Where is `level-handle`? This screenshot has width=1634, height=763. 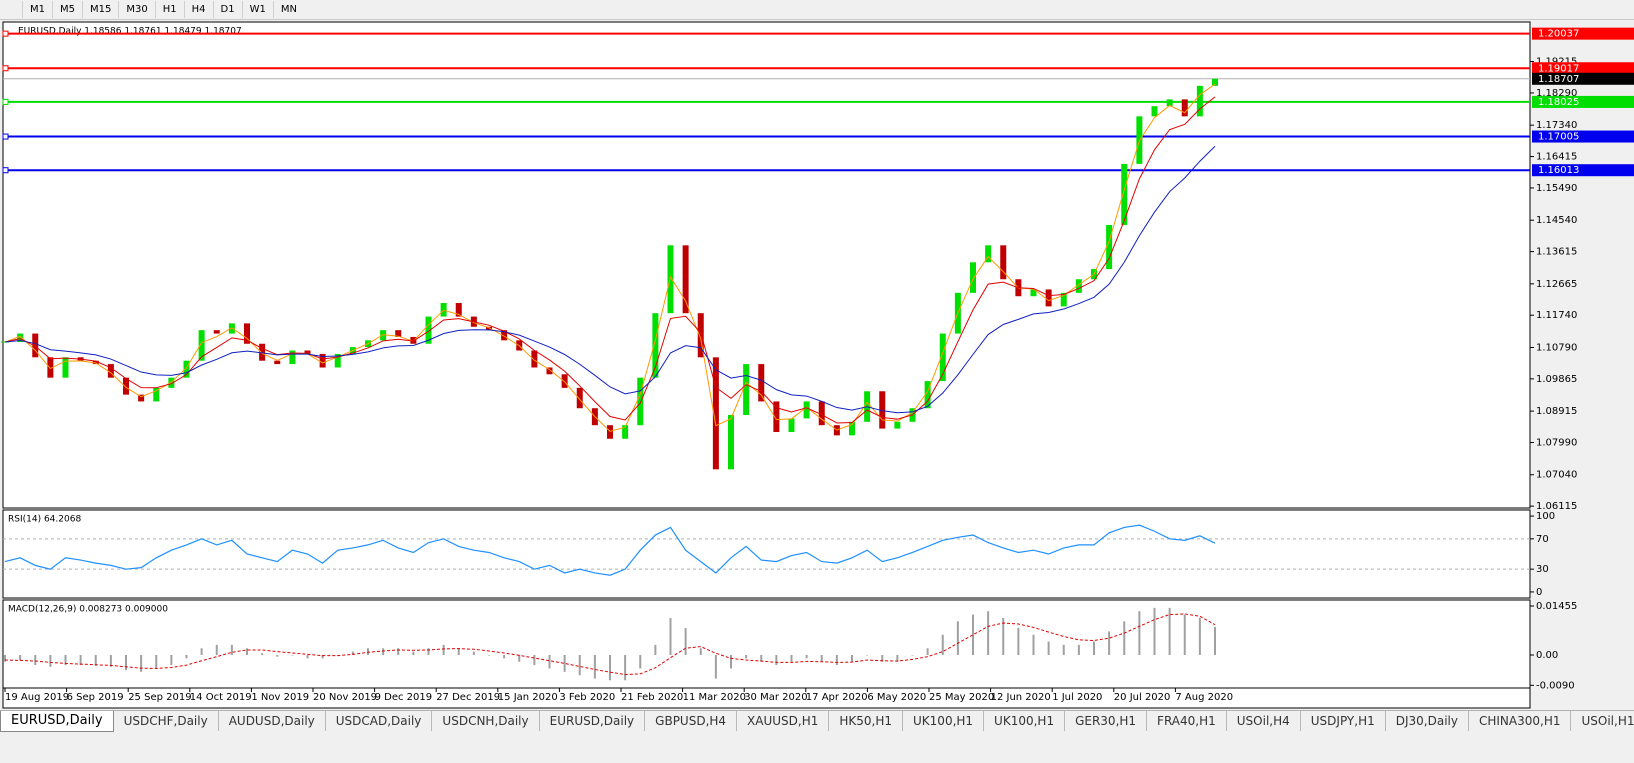 level-handle is located at coordinates (5, 170).